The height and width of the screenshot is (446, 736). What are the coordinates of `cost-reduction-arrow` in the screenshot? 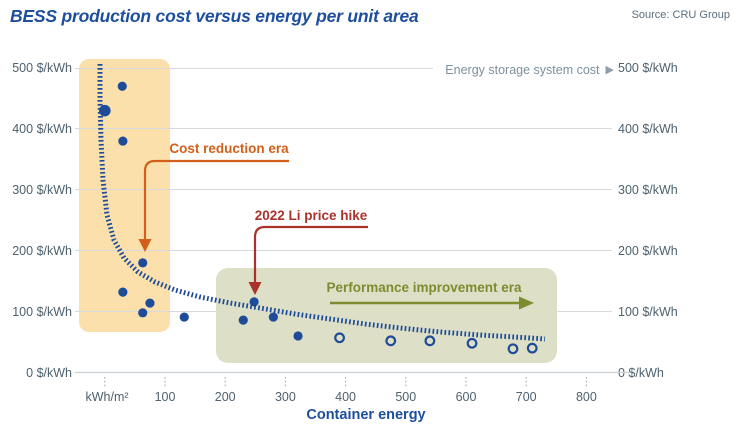 It's located at (213, 205).